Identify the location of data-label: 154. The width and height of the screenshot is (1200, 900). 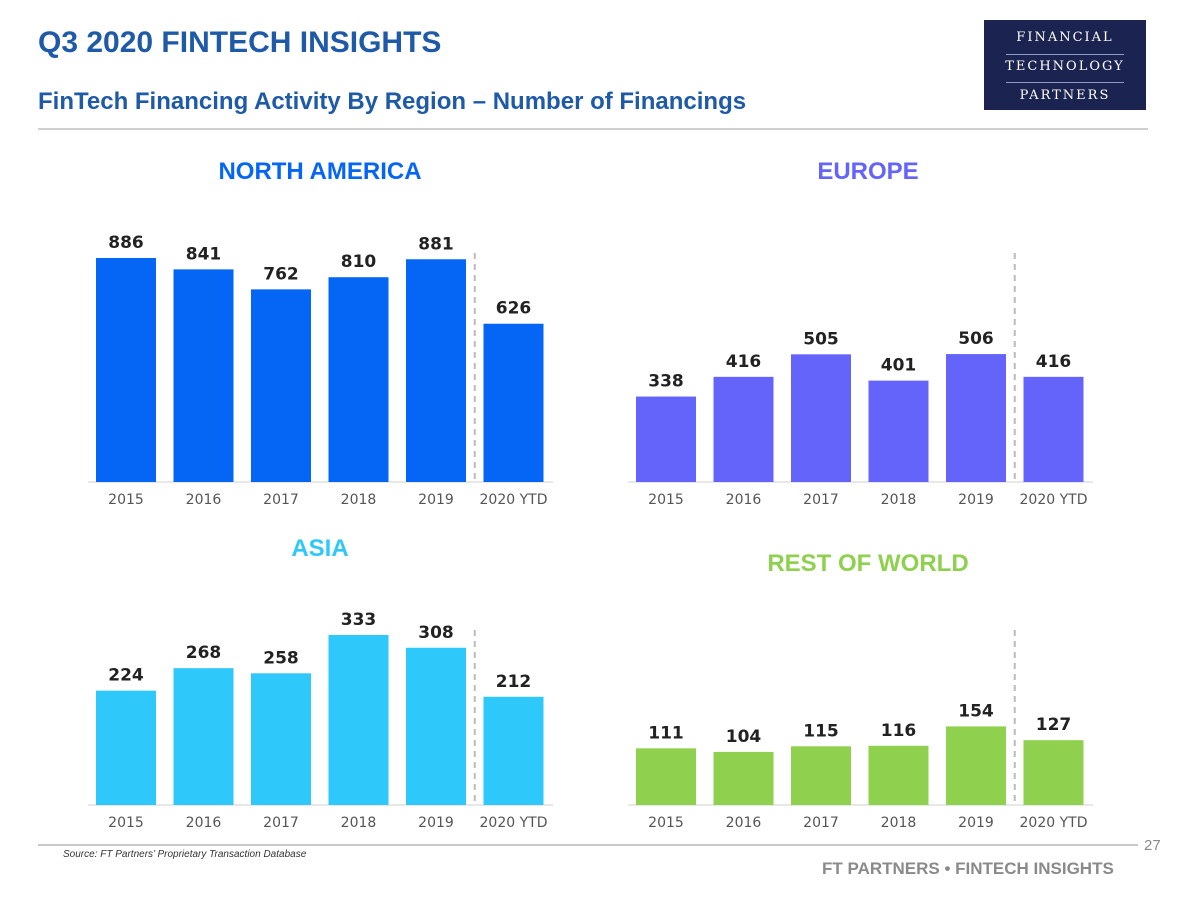
(976, 711).